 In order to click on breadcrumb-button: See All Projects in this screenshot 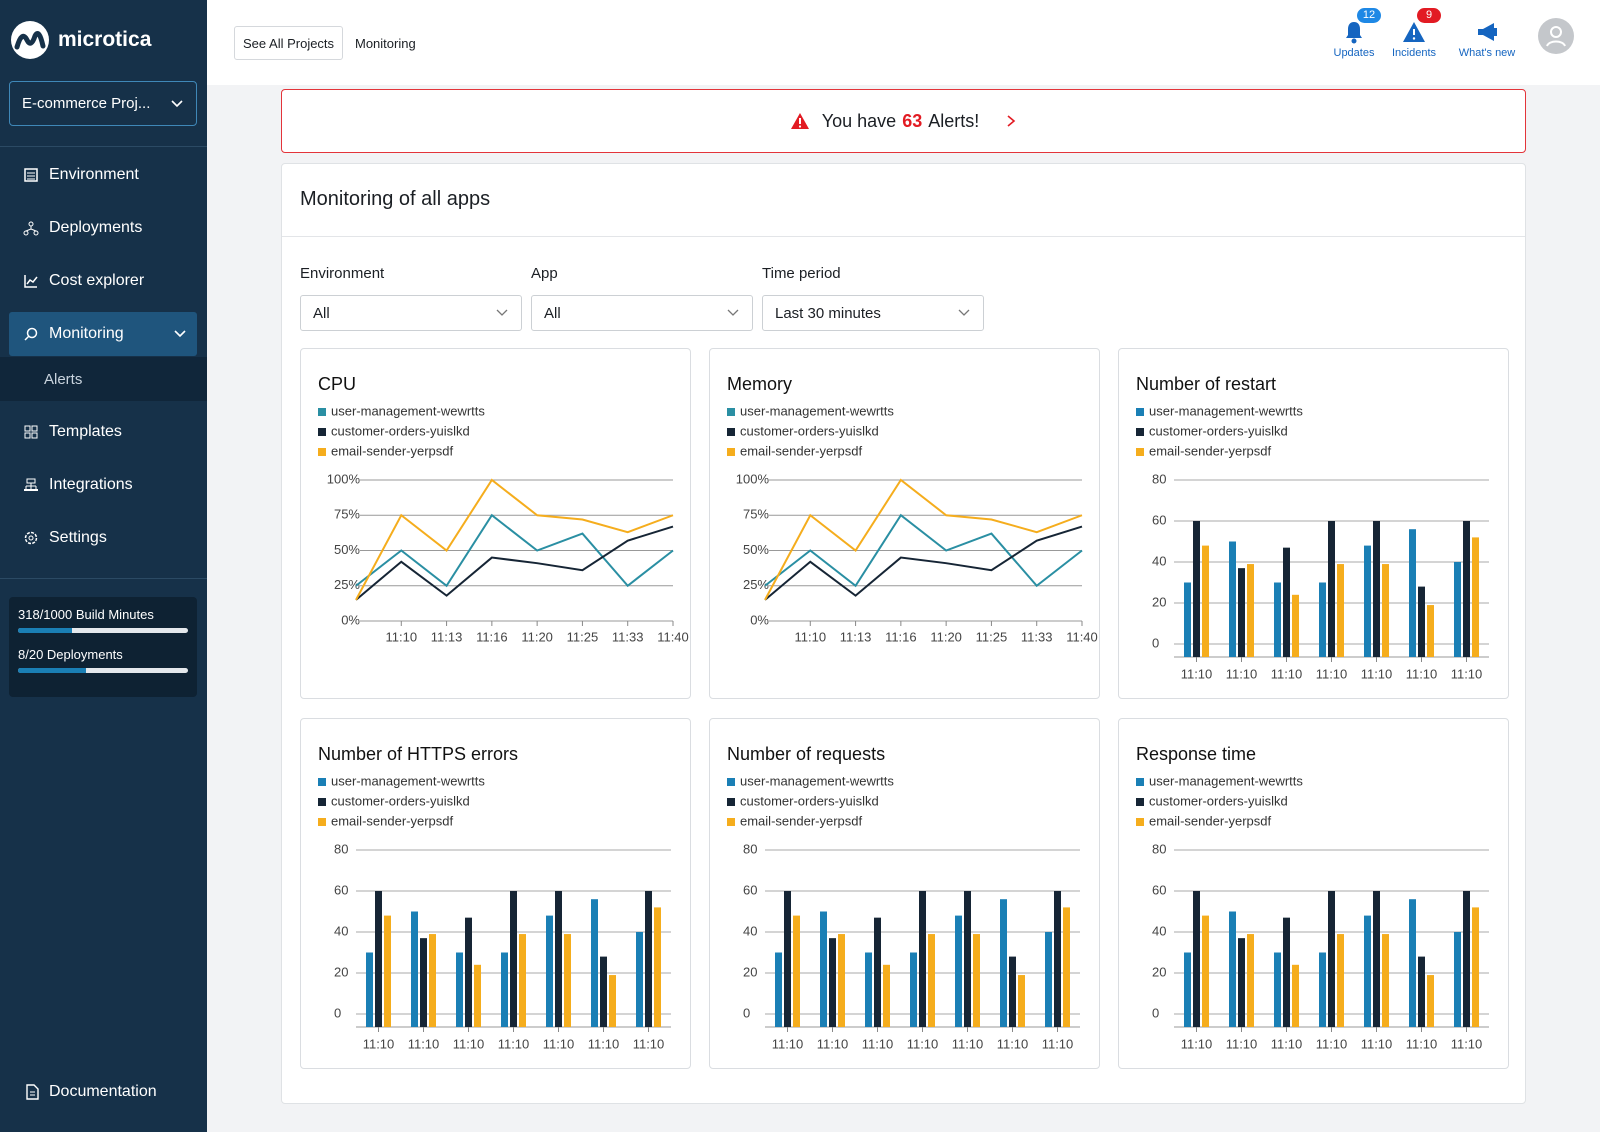, I will do `click(289, 43)`.